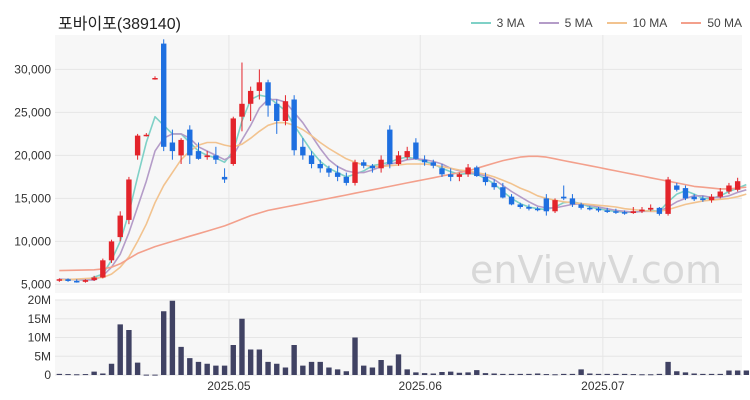 The height and width of the screenshot is (400, 750). Describe the element at coordinates (36, 284) in the screenshot. I see `price-tick-label: 5,000` at that location.